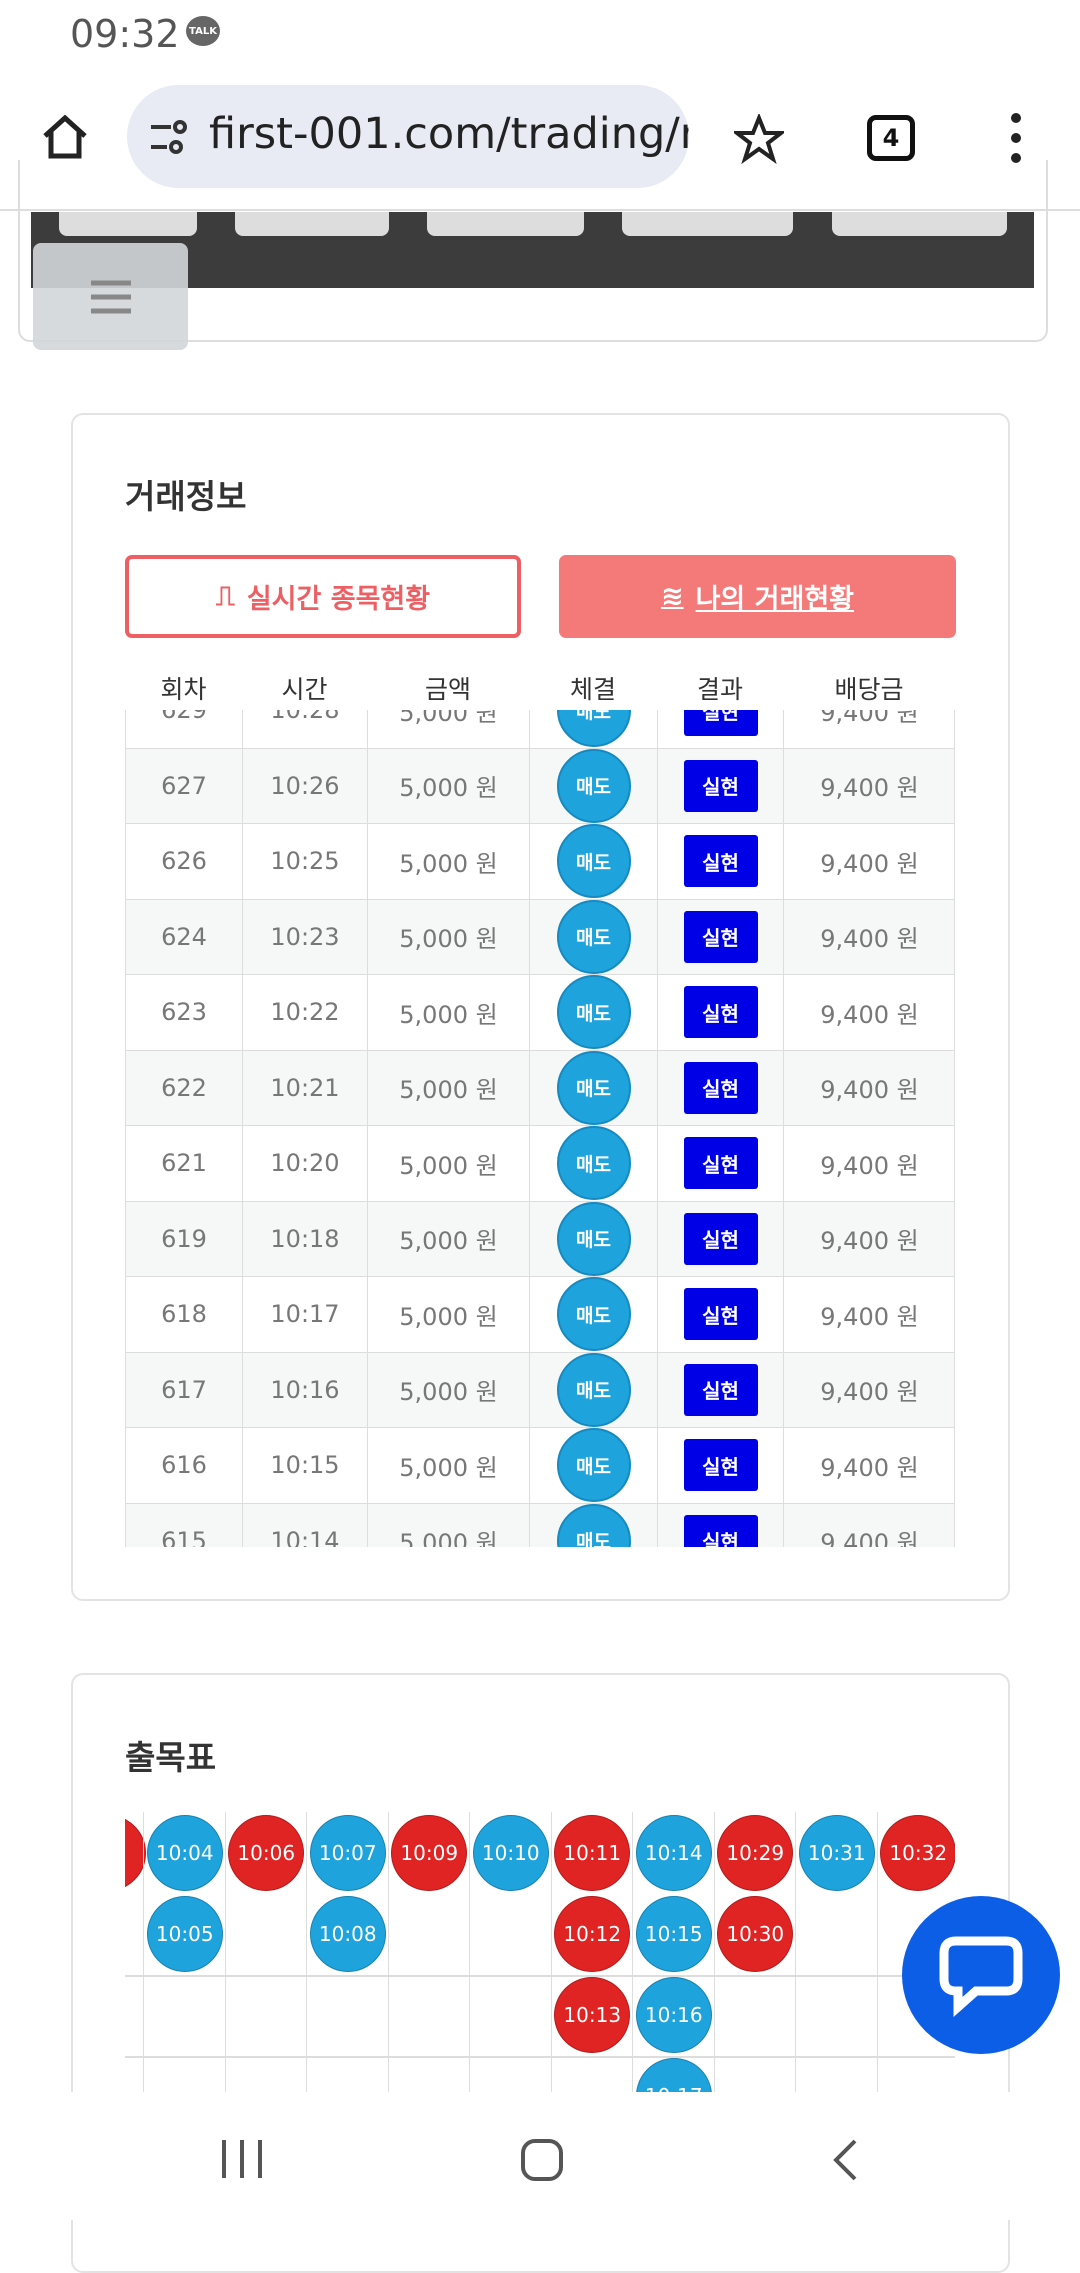  Describe the element at coordinates (305, 1012) in the screenshot. I see `table-cell: 10:22` at that location.